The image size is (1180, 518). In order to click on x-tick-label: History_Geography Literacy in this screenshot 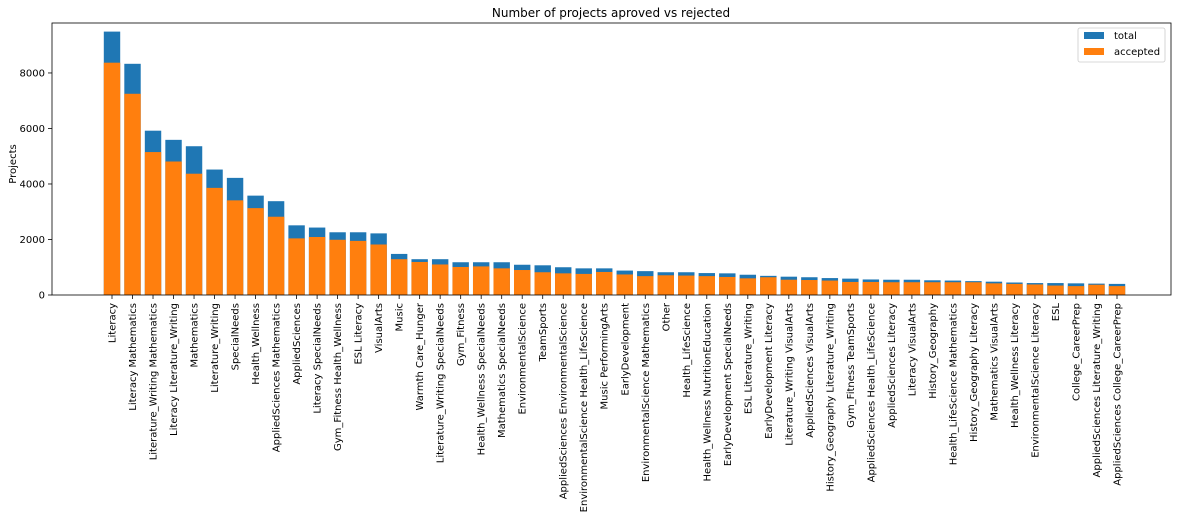, I will do `click(974, 372)`.